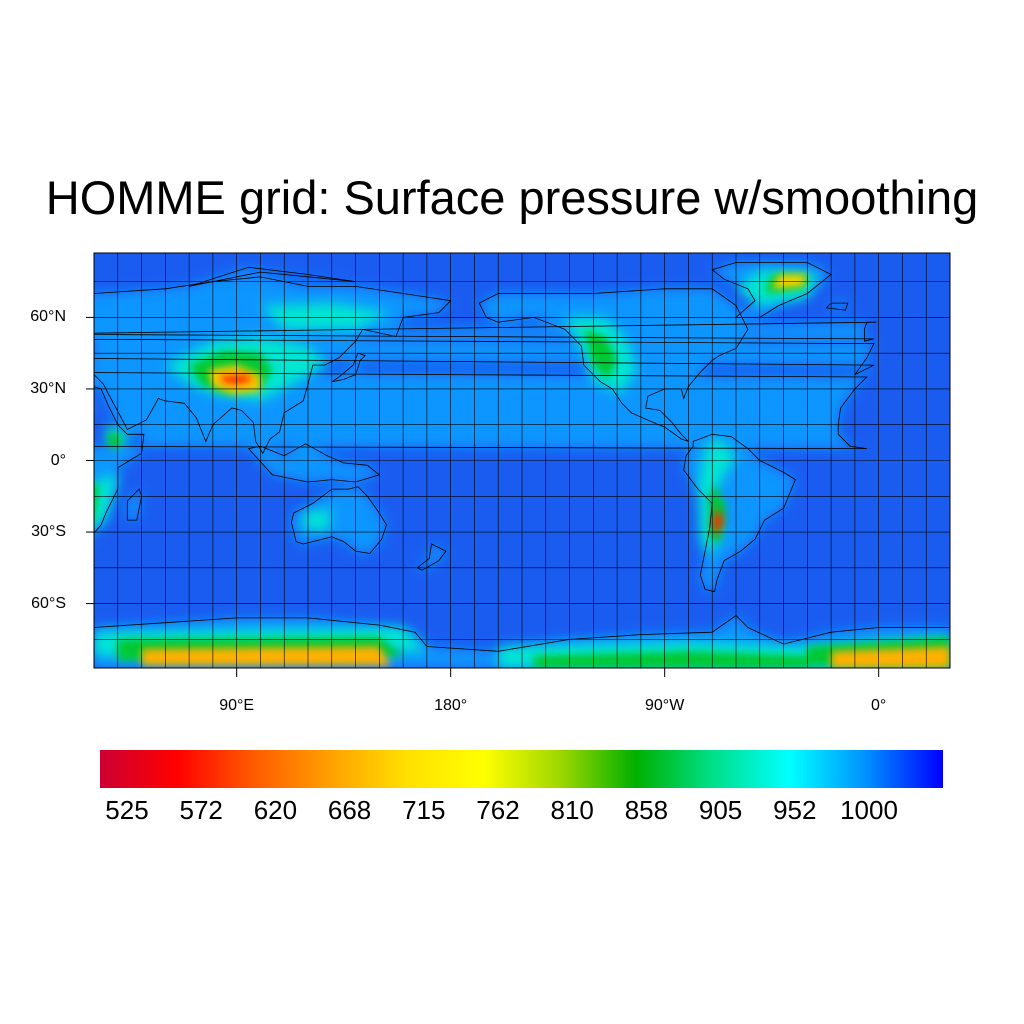 The width and height of the screenshot is (1024, 1024). I want to click on coastline-indonesia, so click(314, 463).